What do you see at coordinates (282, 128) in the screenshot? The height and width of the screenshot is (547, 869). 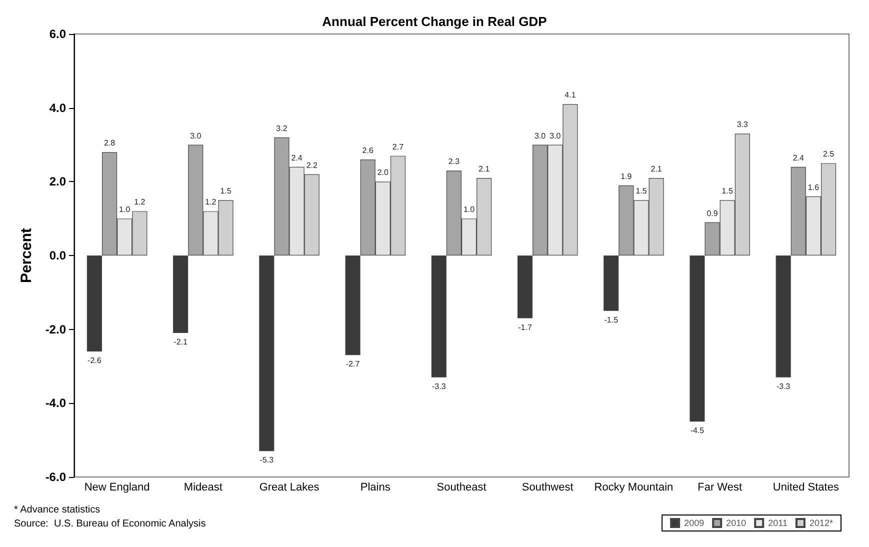 I see `data-label: 3.2` at bounding box center [282, 128].